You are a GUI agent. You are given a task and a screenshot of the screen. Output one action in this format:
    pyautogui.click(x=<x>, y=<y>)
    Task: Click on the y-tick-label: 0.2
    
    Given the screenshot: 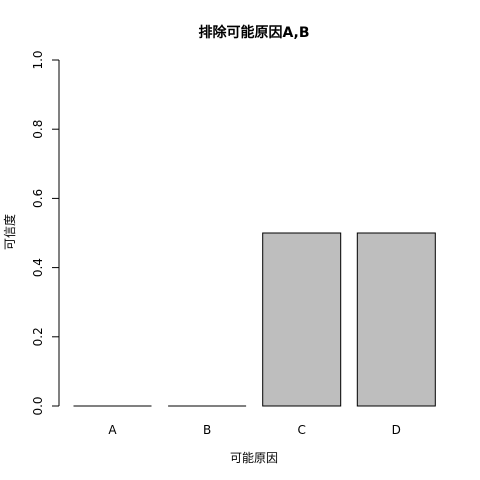 What is the action you would take?
    pyautogui.click(x=38, y=336)
    